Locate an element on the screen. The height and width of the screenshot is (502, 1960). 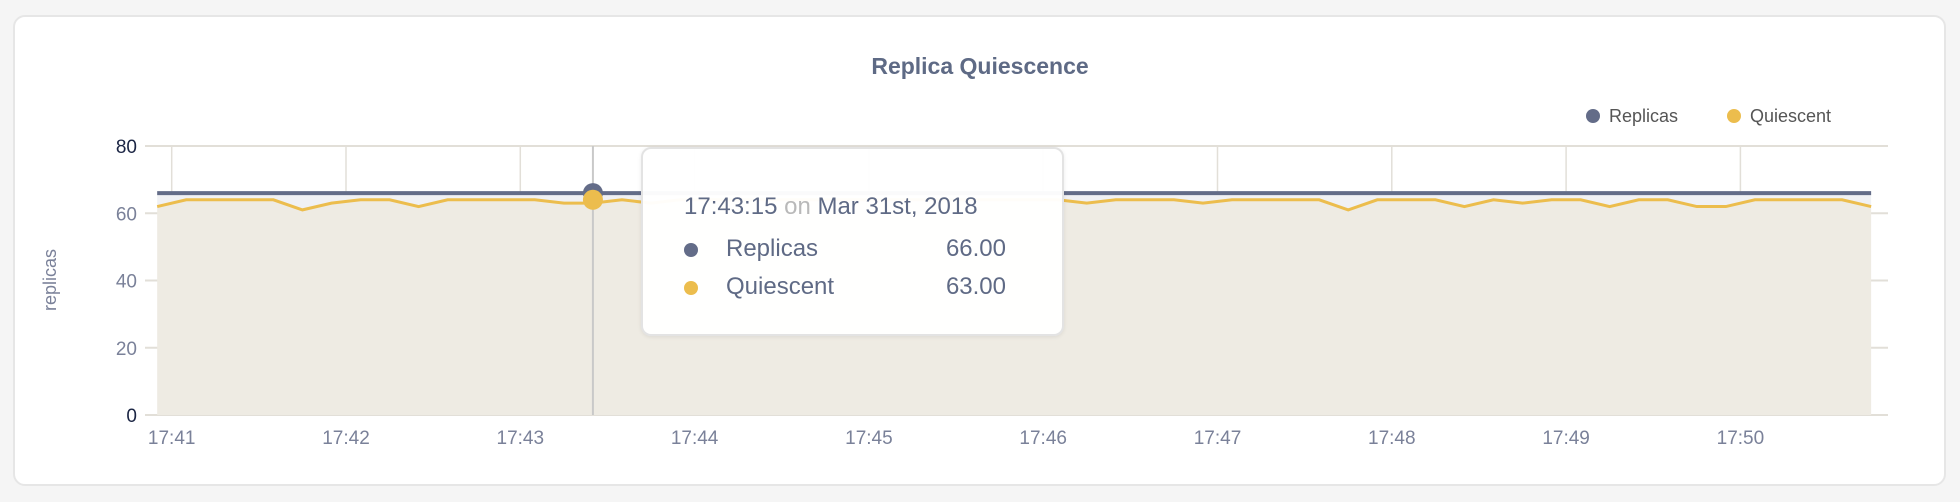
y-tick-label: 60 is located at coordinates (126, 214).